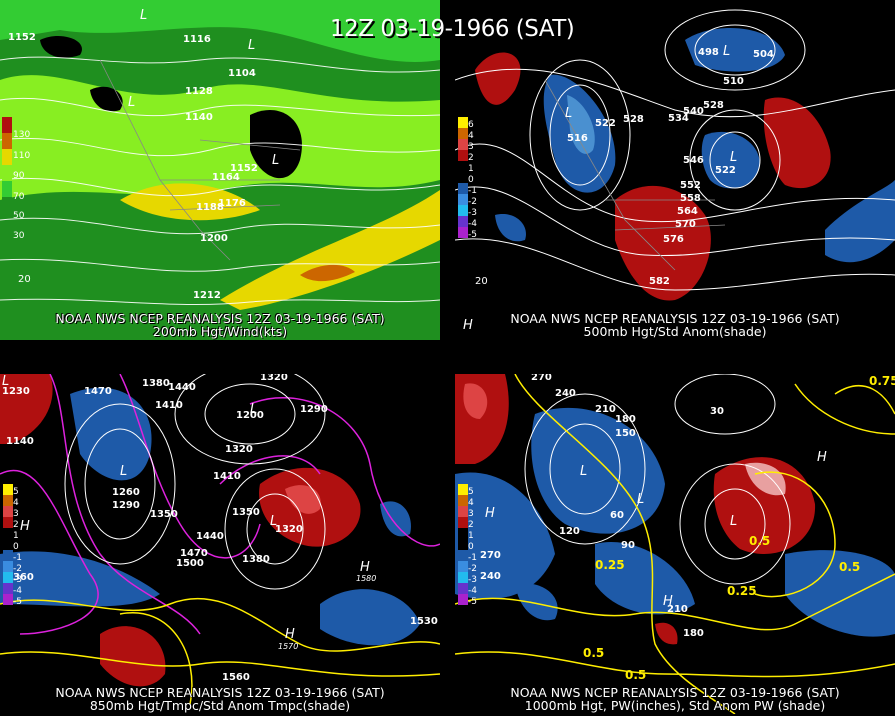  What do you see at coordinates (472, 235) in the screenshot?
I see `legend-500mb-11: -5` at bounding box center [472, 235].